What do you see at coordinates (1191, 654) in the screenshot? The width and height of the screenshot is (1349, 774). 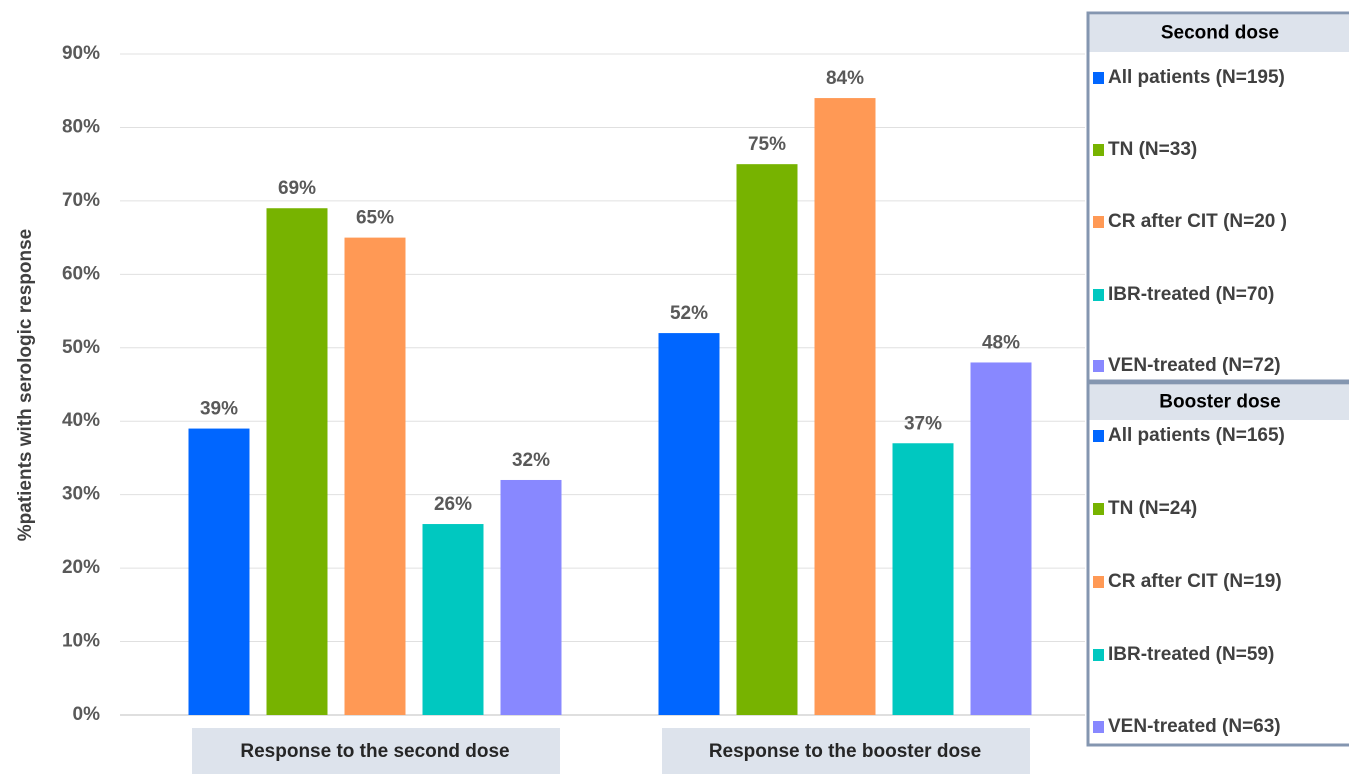 I see `legend-label: IBR-treated (N=59)` at bounding box center [1191, 654].